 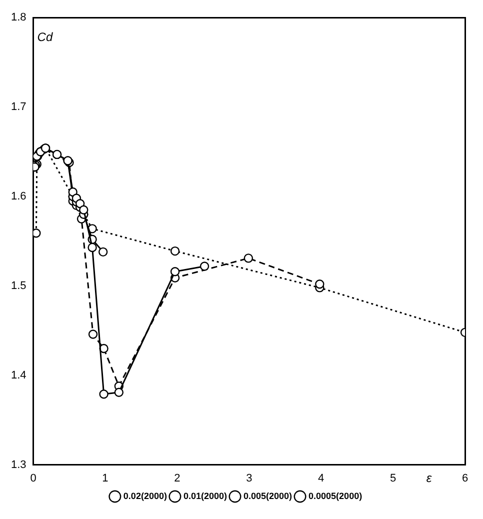 I want to click on y-tick-label: 1.5, so click(x=18, y=286).